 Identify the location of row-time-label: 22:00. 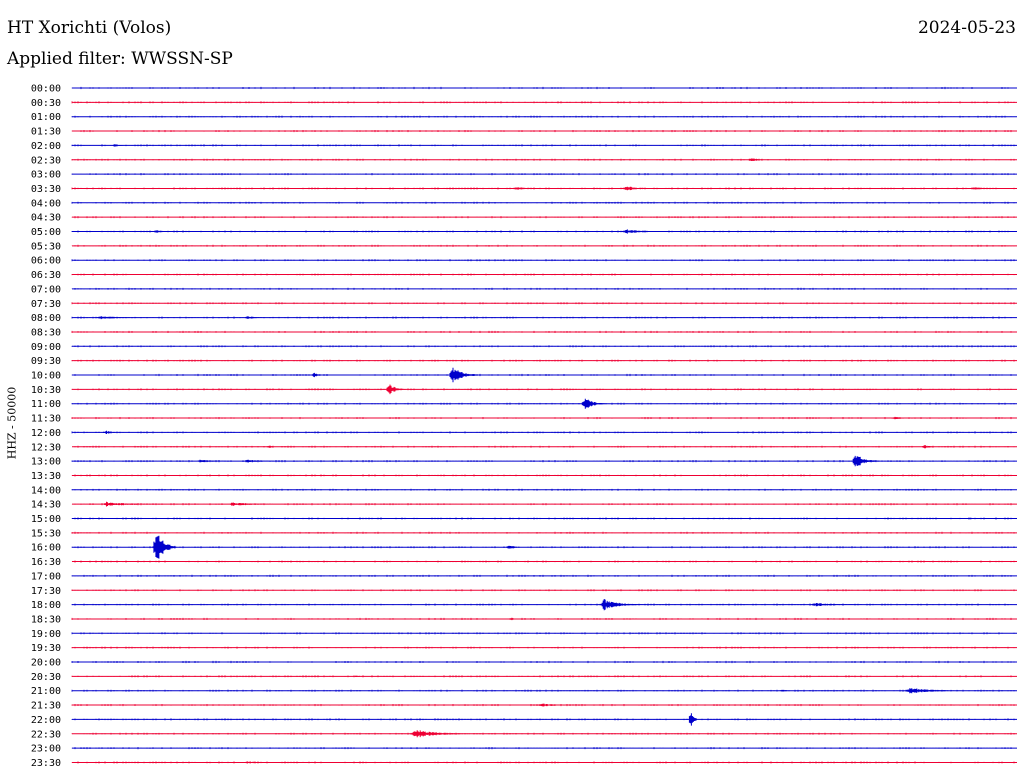
(46, 720).